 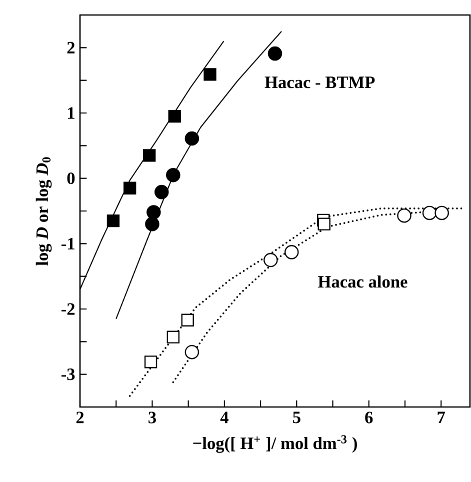 I want to click on x-tick-label: 5, so click(x=296, y=418).